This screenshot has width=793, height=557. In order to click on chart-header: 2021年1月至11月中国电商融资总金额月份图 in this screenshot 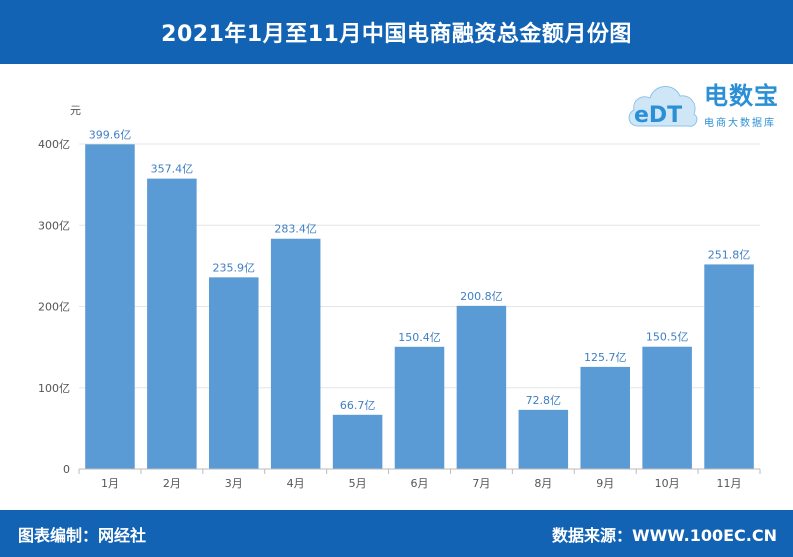, I will do `click(396, 32)`.